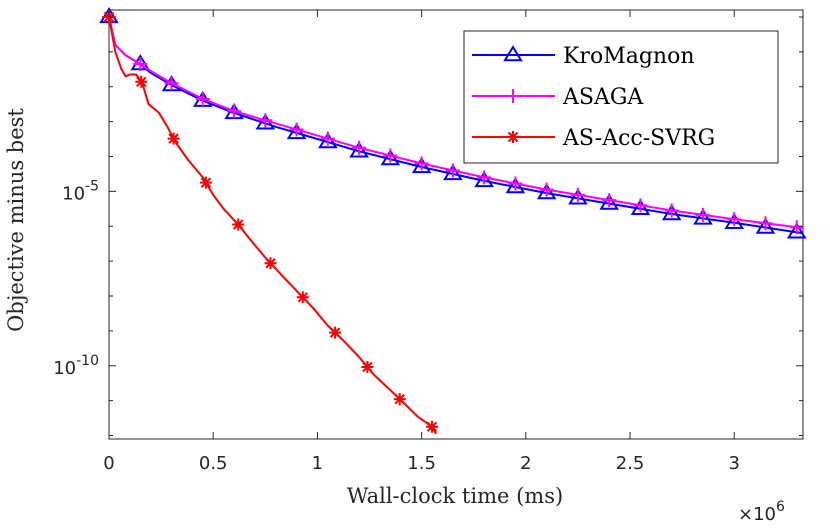 This screenshot has height=530, width=830. I want to click on y-tick-label-exponent: -10, so click(87, 361).